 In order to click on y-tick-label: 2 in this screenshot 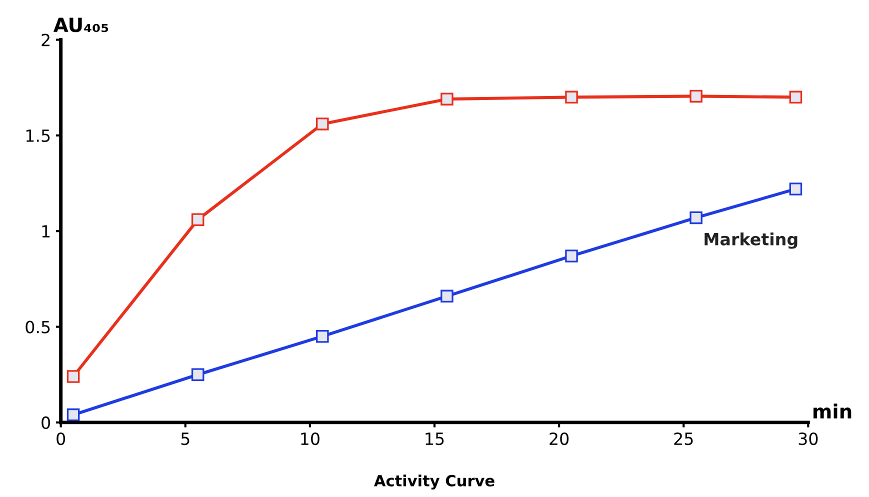, I will do `click(46, 40)`.